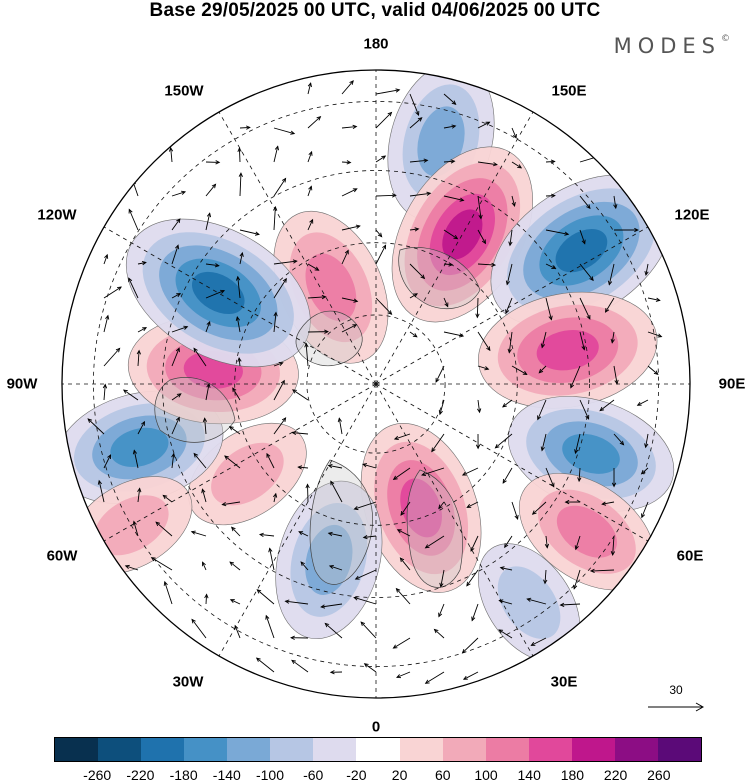  Describe the element at coordinates (676, 690) in the screenshot. I see `reference-vector-label: 30` at that location.